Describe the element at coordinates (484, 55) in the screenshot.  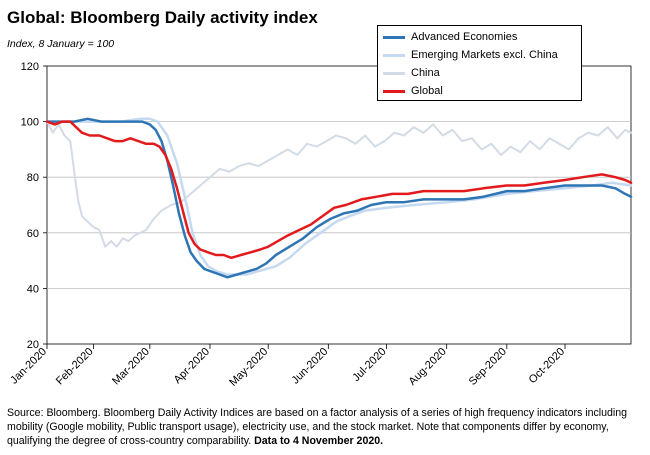
I see `legend-label: Emerging Markets excl. China` at that location.